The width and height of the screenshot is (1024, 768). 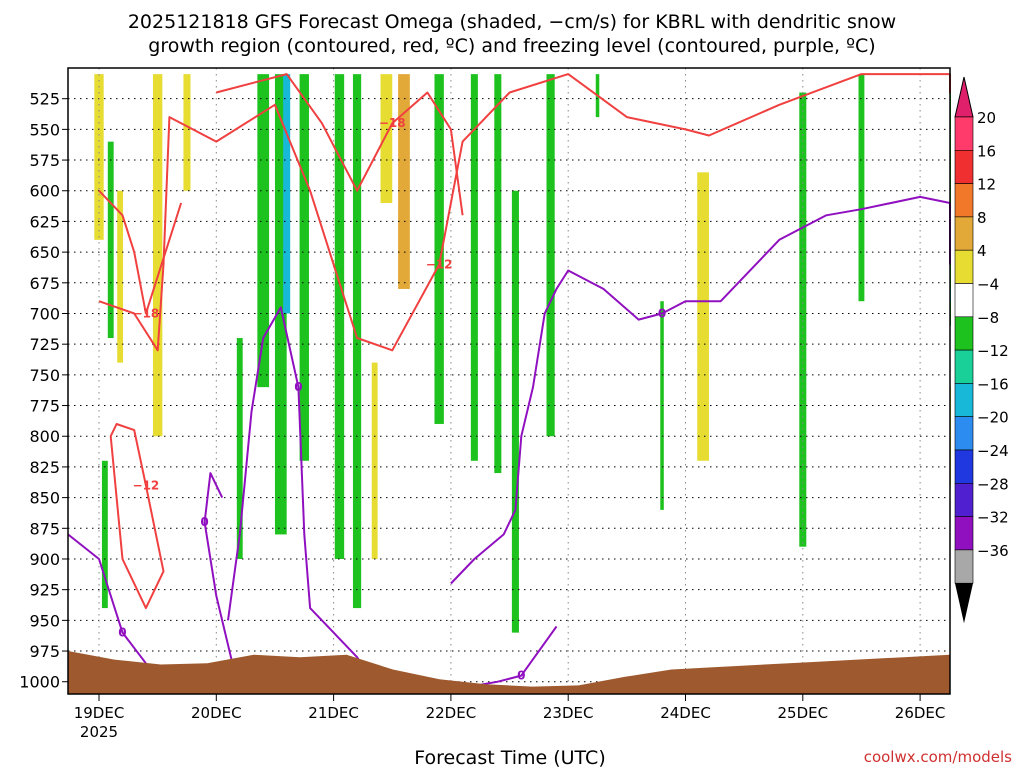 I want to click on colorbar-label-10: −24, so click(x=993, y=451).